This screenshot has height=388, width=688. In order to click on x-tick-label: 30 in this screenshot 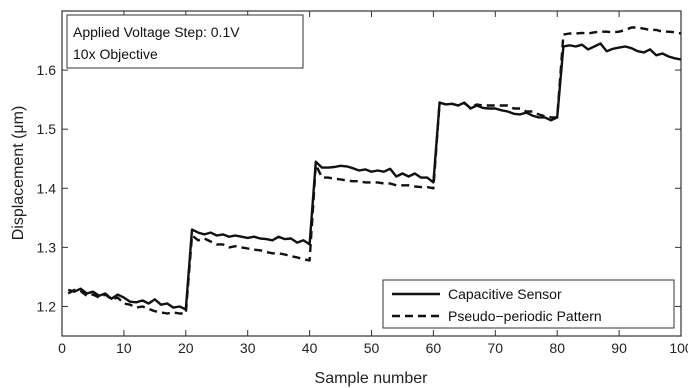, I will do `click(248, 348)`.